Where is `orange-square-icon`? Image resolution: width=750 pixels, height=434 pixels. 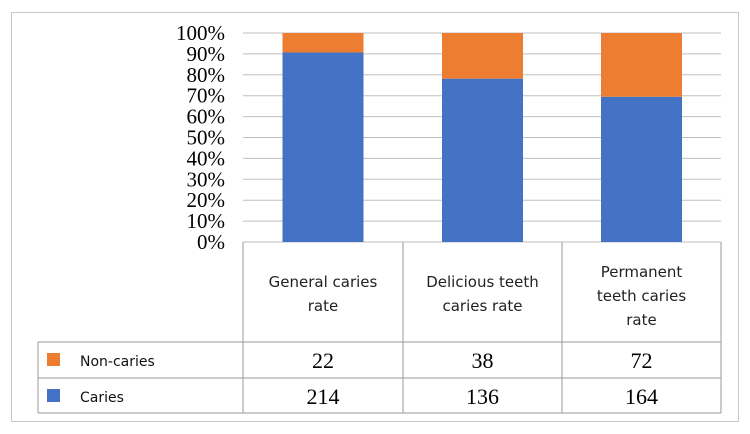
orange-square-icon is located at coordinates (53, 359).